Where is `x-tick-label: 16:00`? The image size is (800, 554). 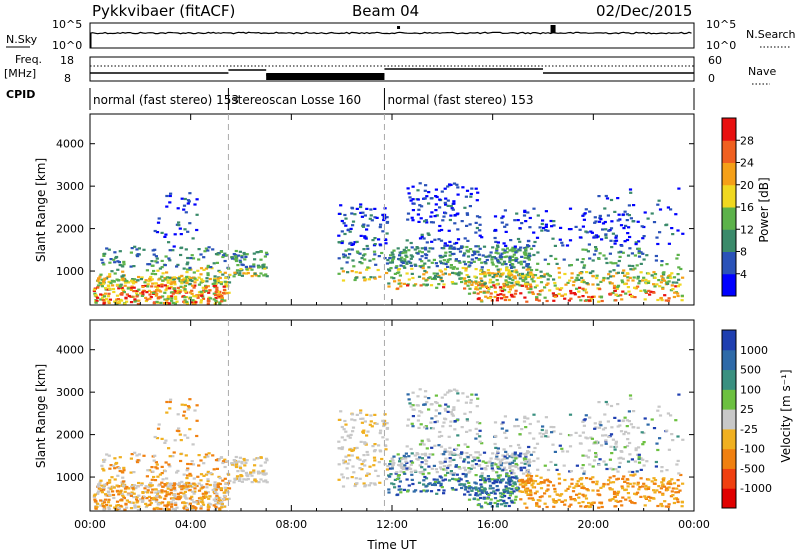
x-tick-label: 16:00 is located at coordinates (493, 524).